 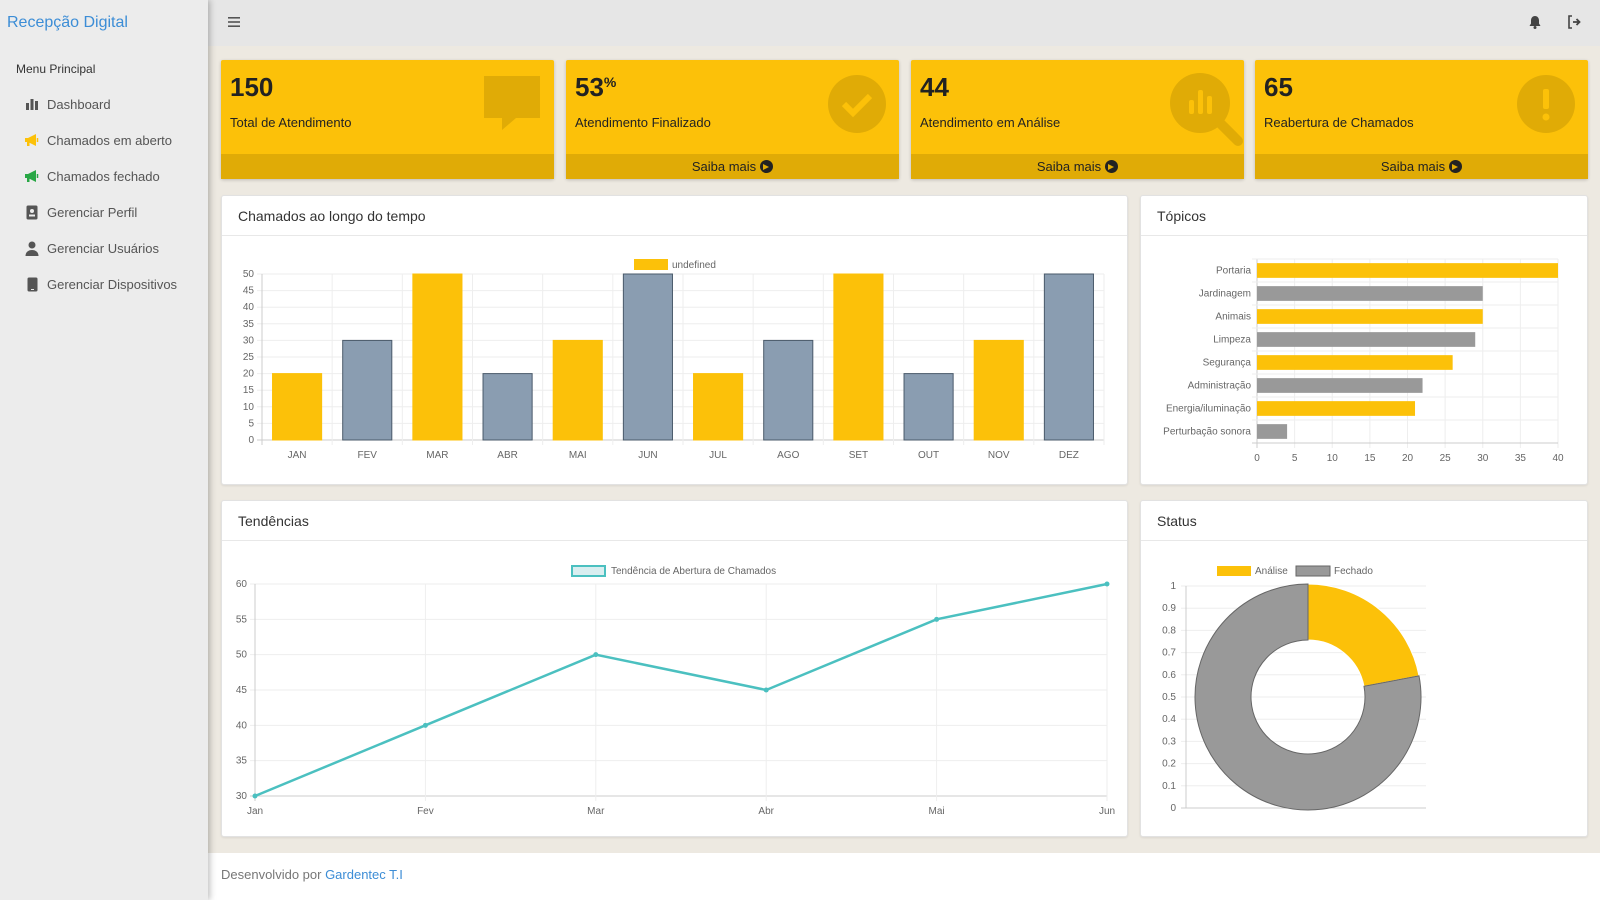 I want to click on sidebar-item-label: Chamados fechado, so click(x=103, y=176).